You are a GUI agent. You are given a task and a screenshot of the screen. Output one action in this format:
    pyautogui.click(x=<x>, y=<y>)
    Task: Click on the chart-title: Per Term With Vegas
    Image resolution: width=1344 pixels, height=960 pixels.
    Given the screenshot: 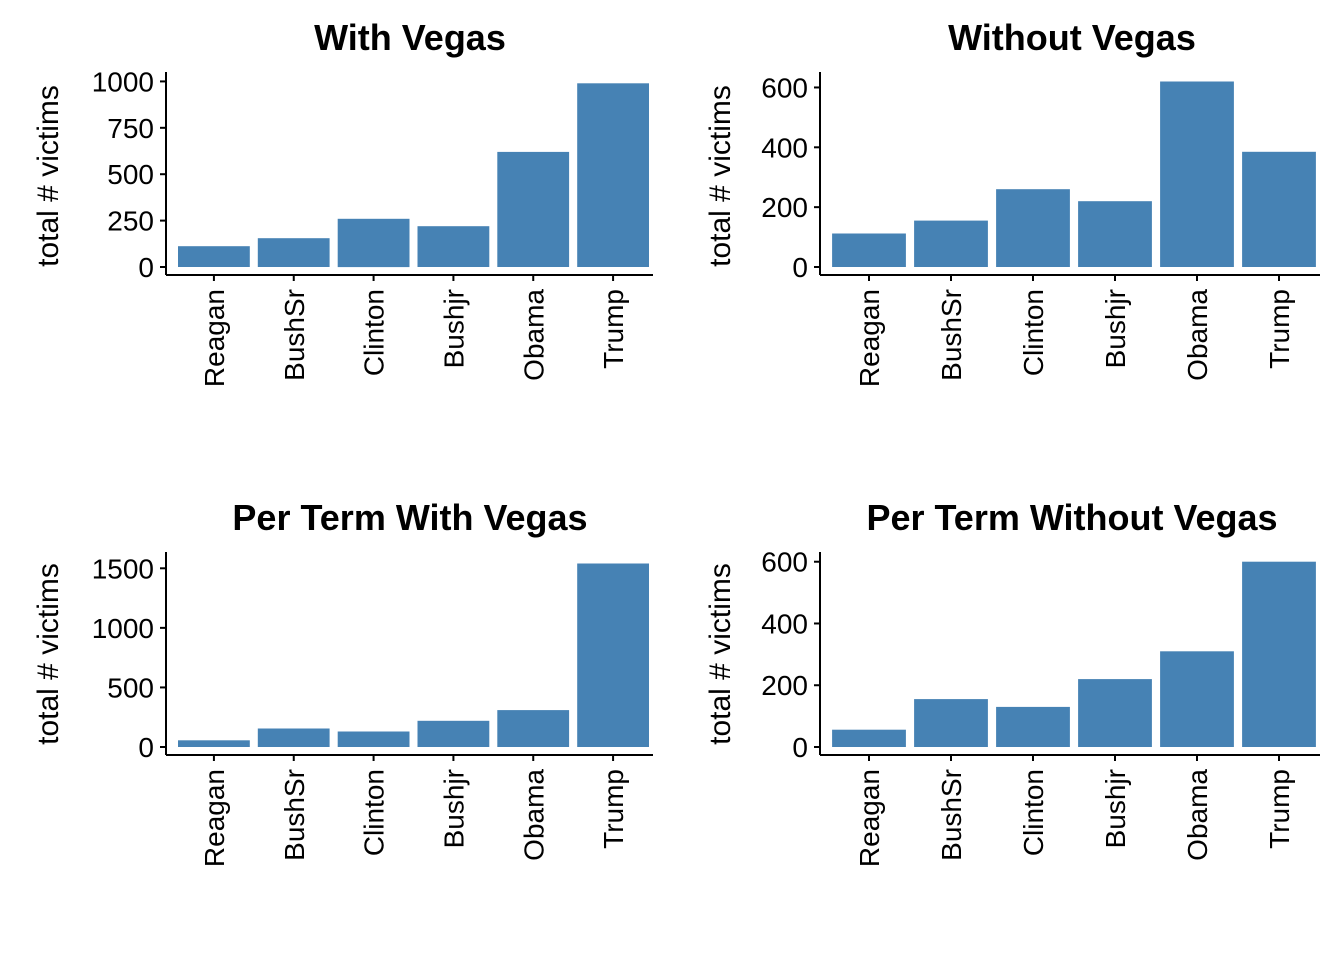 What is the action you would take?
    pyautogui.click(x=409, y=517)
    